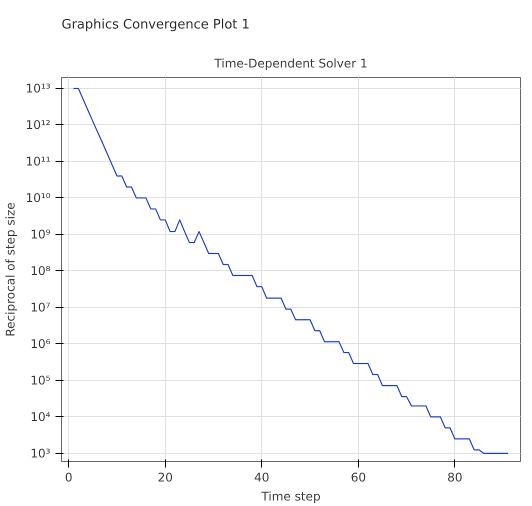 The height and width of the screenshot is (506, 532). What do you see at coordinates (38, 88) in the screenshot?
I see `y-tick-label: 10¹³` at bounding box center [38, 88].